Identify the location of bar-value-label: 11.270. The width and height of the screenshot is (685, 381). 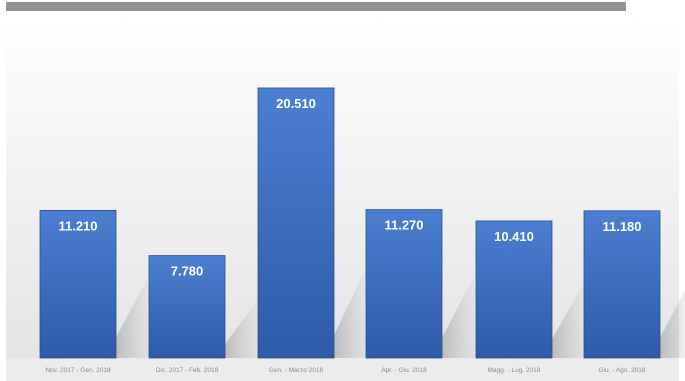
(403, 225).